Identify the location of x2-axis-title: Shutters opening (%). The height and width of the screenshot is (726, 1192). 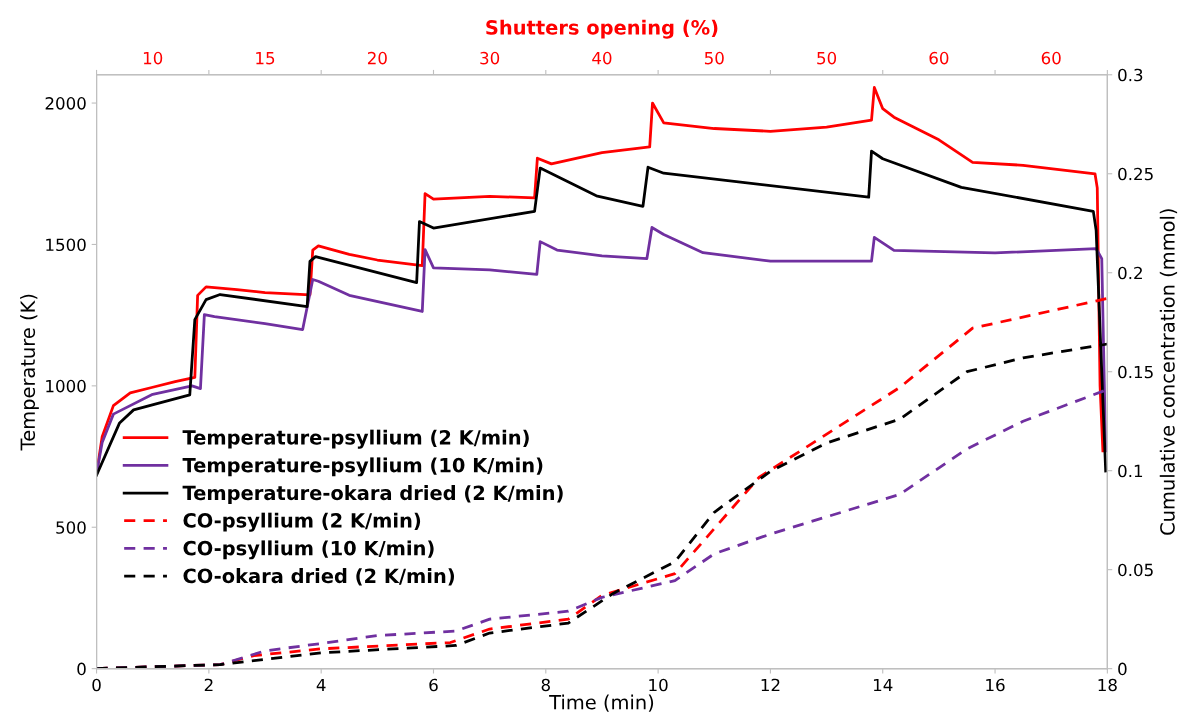
(602, 29).